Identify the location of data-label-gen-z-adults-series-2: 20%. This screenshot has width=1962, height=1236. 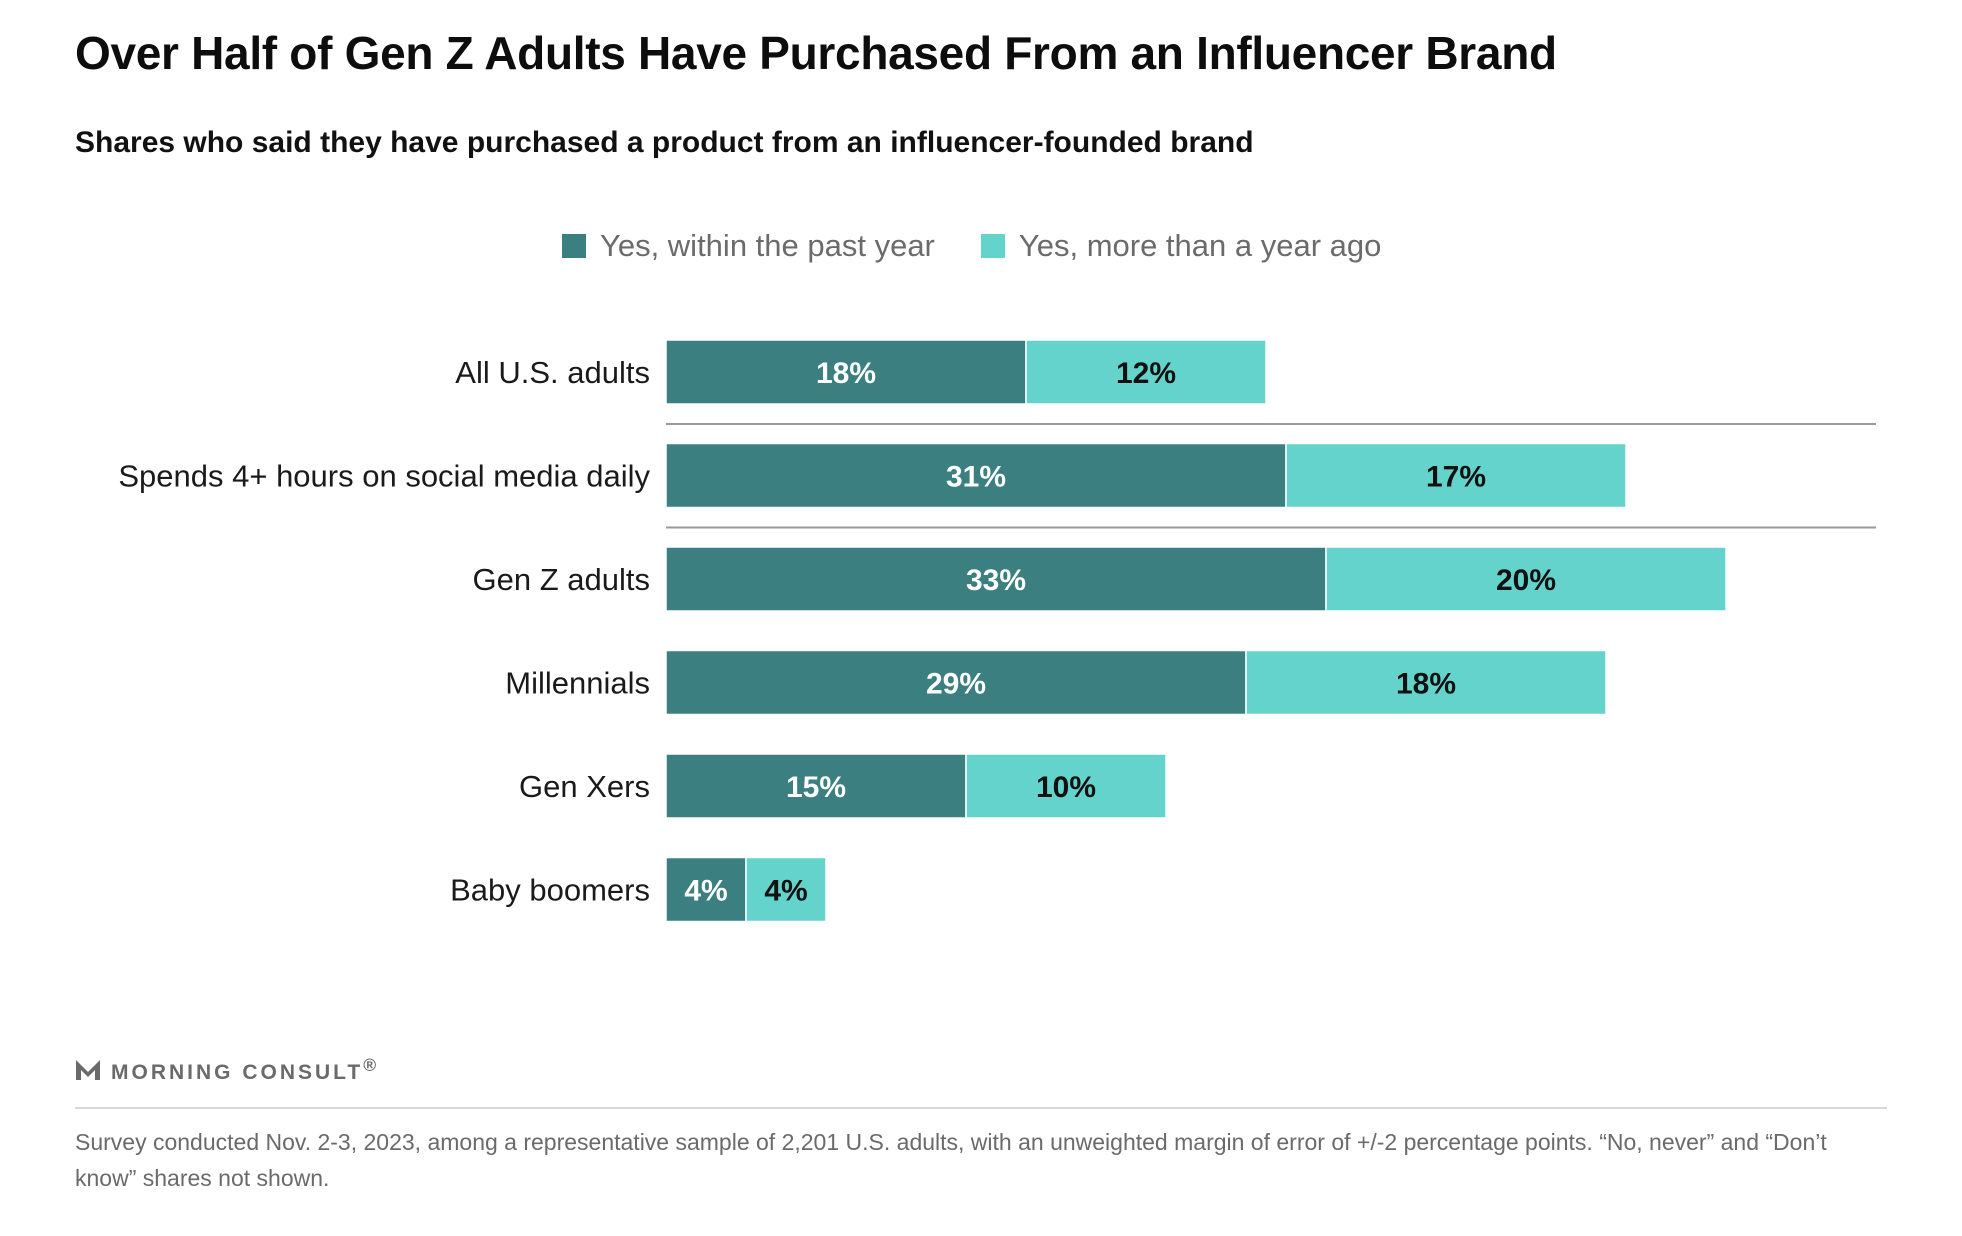
(1526, 580).